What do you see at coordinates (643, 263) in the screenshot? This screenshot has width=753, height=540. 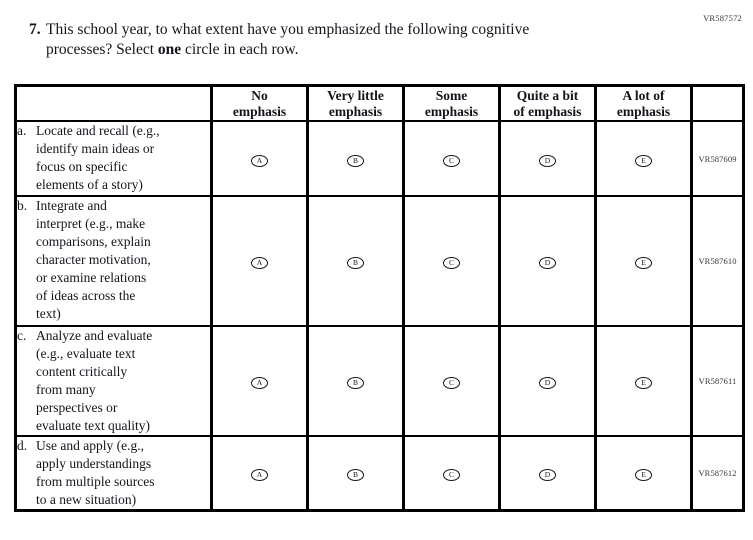 I see `bubble-b-E: E` at bounding box center [643, 263].